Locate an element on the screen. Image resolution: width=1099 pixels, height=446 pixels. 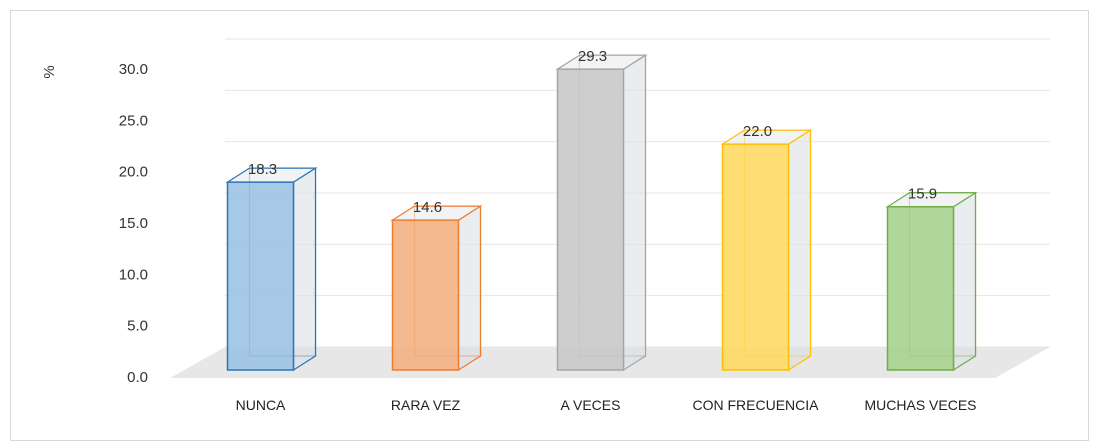
x-tick-label: A VECES is located at coordinates (590, 405).